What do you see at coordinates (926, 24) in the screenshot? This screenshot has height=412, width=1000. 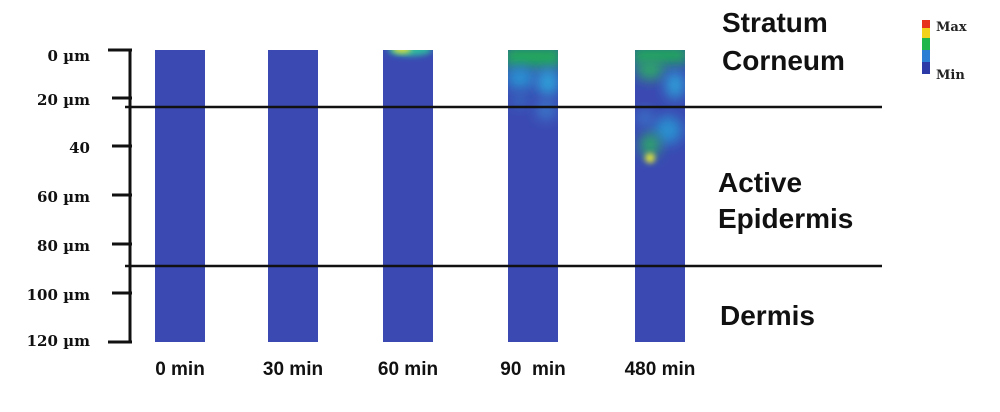 I see `legend-swatch-max` at bounding box center [926, 24].